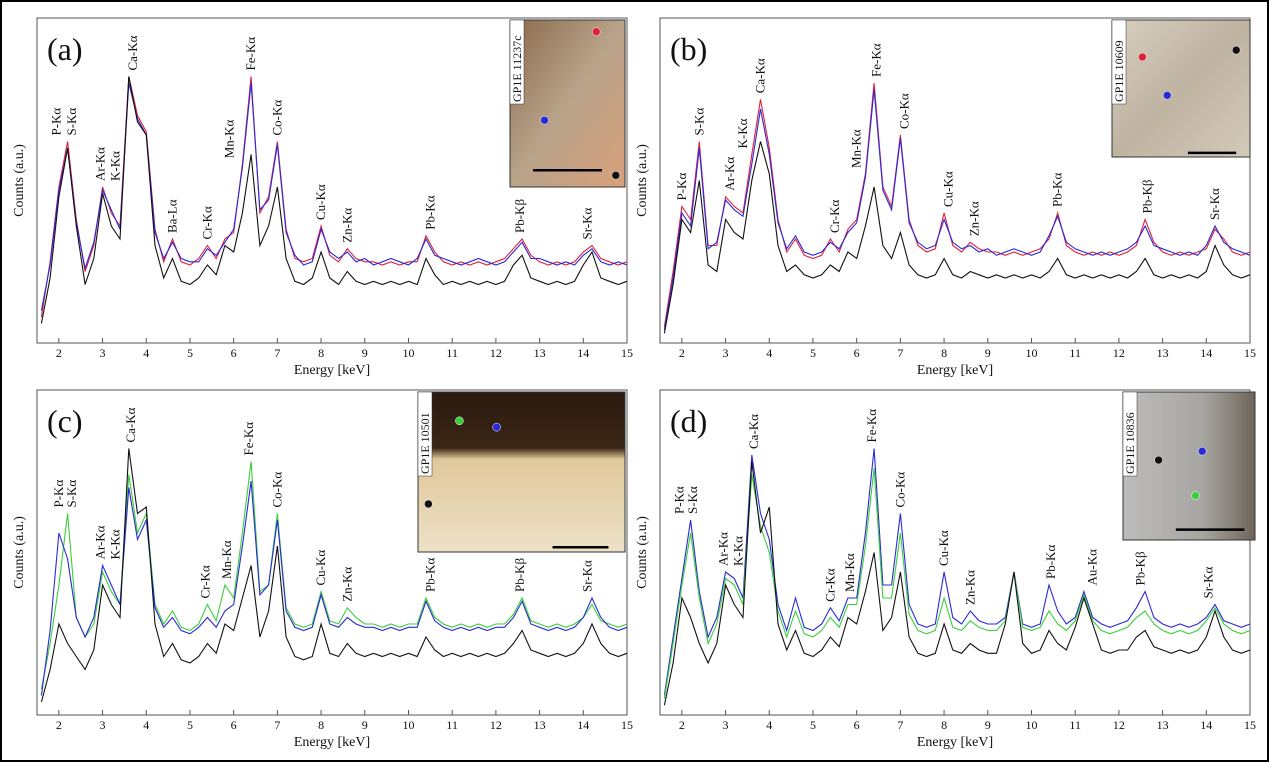 This screenshot has height=762, width=1269. Describe the element at coordinates (688, 421) in the screenshot. I see `panel-label: (d)` at that location.